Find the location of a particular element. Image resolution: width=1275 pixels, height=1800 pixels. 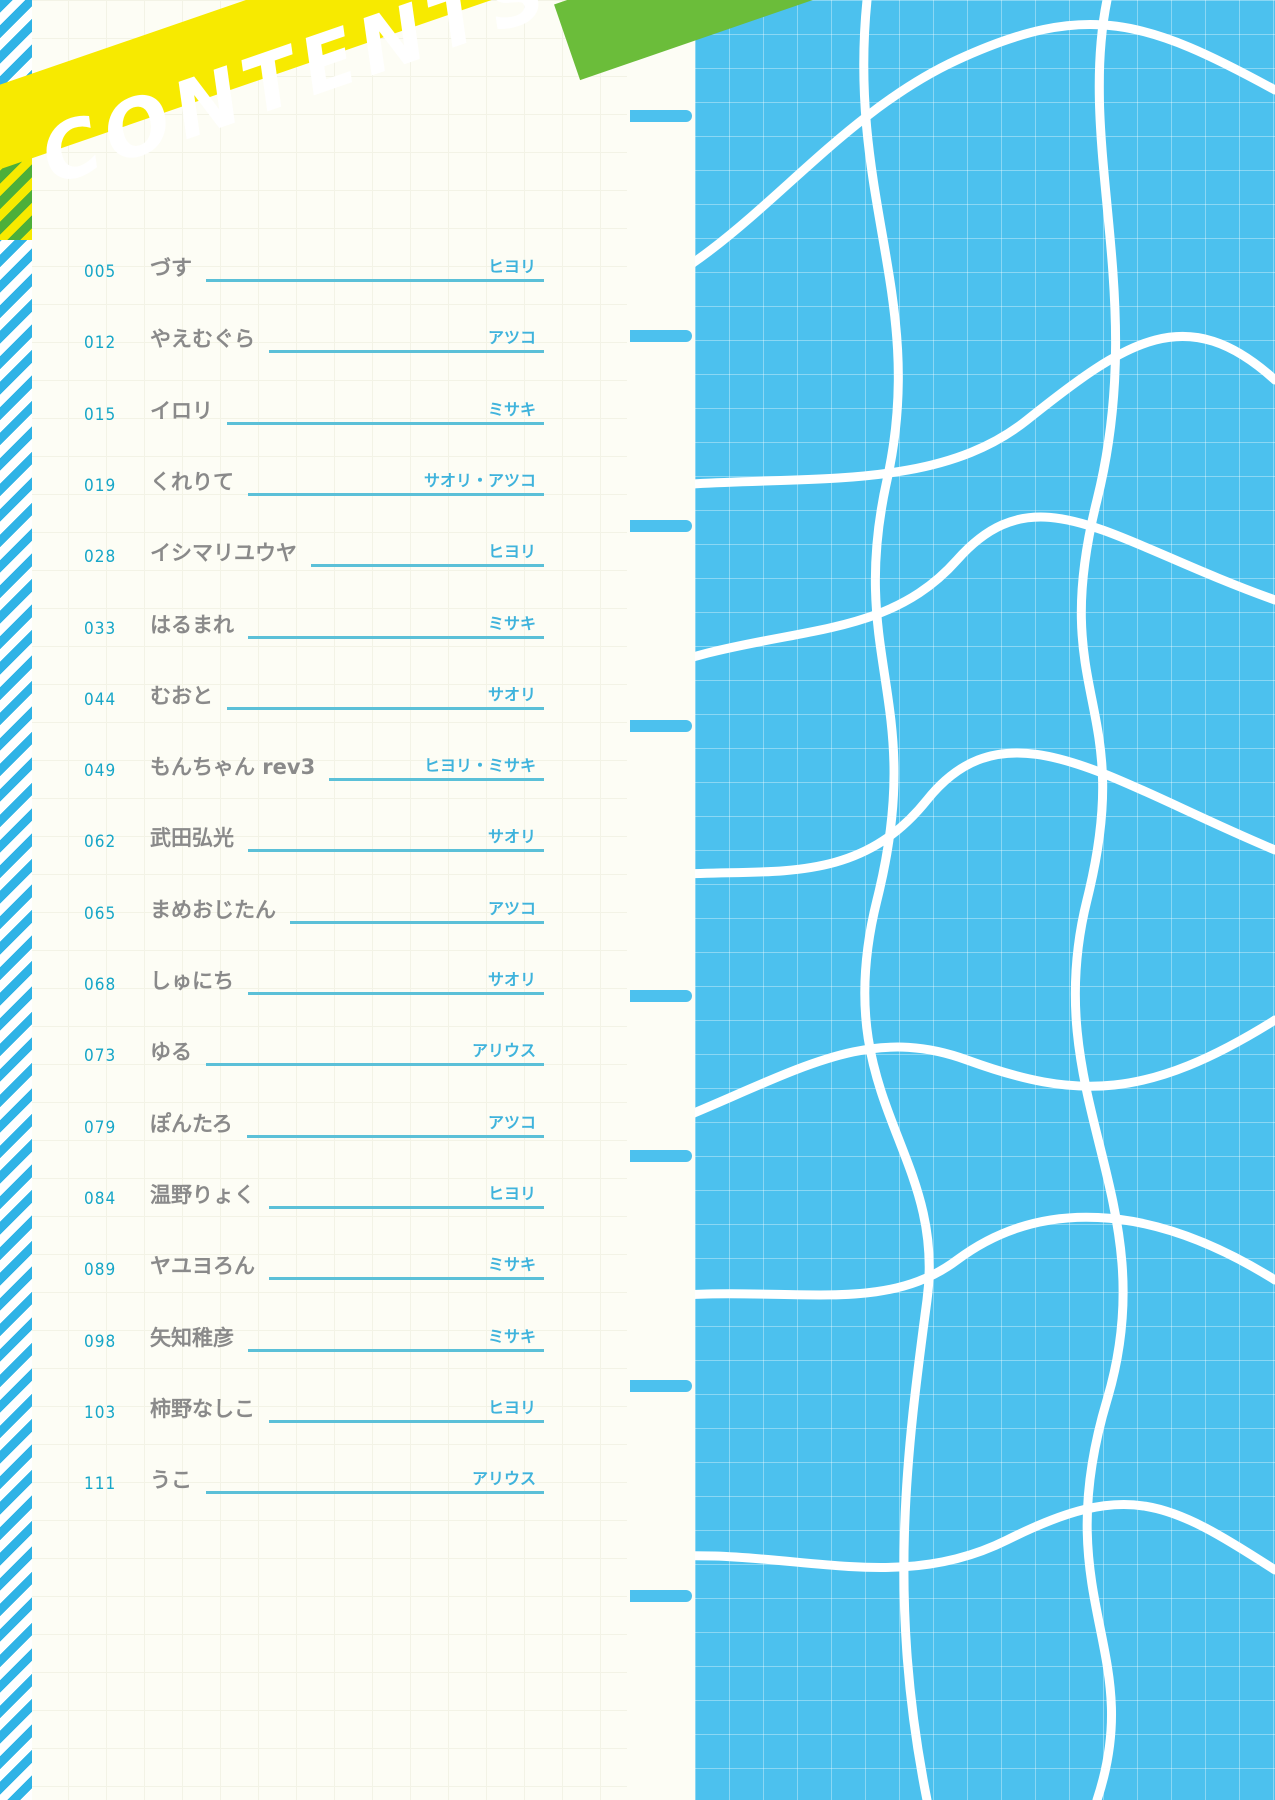

page-number: 005 is located at coordinates (100, 272).